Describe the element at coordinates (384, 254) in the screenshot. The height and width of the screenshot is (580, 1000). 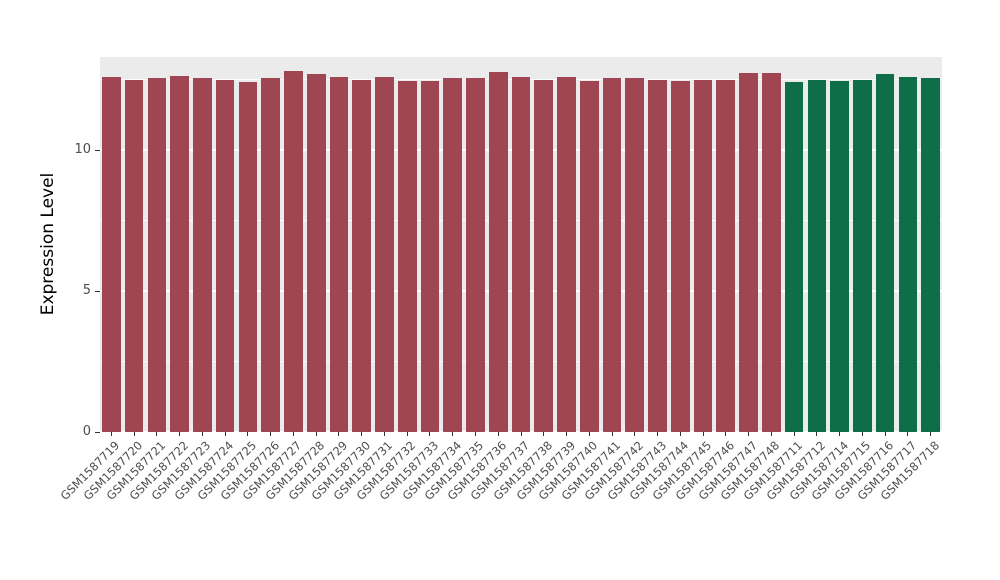
I see `bar-GSM1587731` at that location.